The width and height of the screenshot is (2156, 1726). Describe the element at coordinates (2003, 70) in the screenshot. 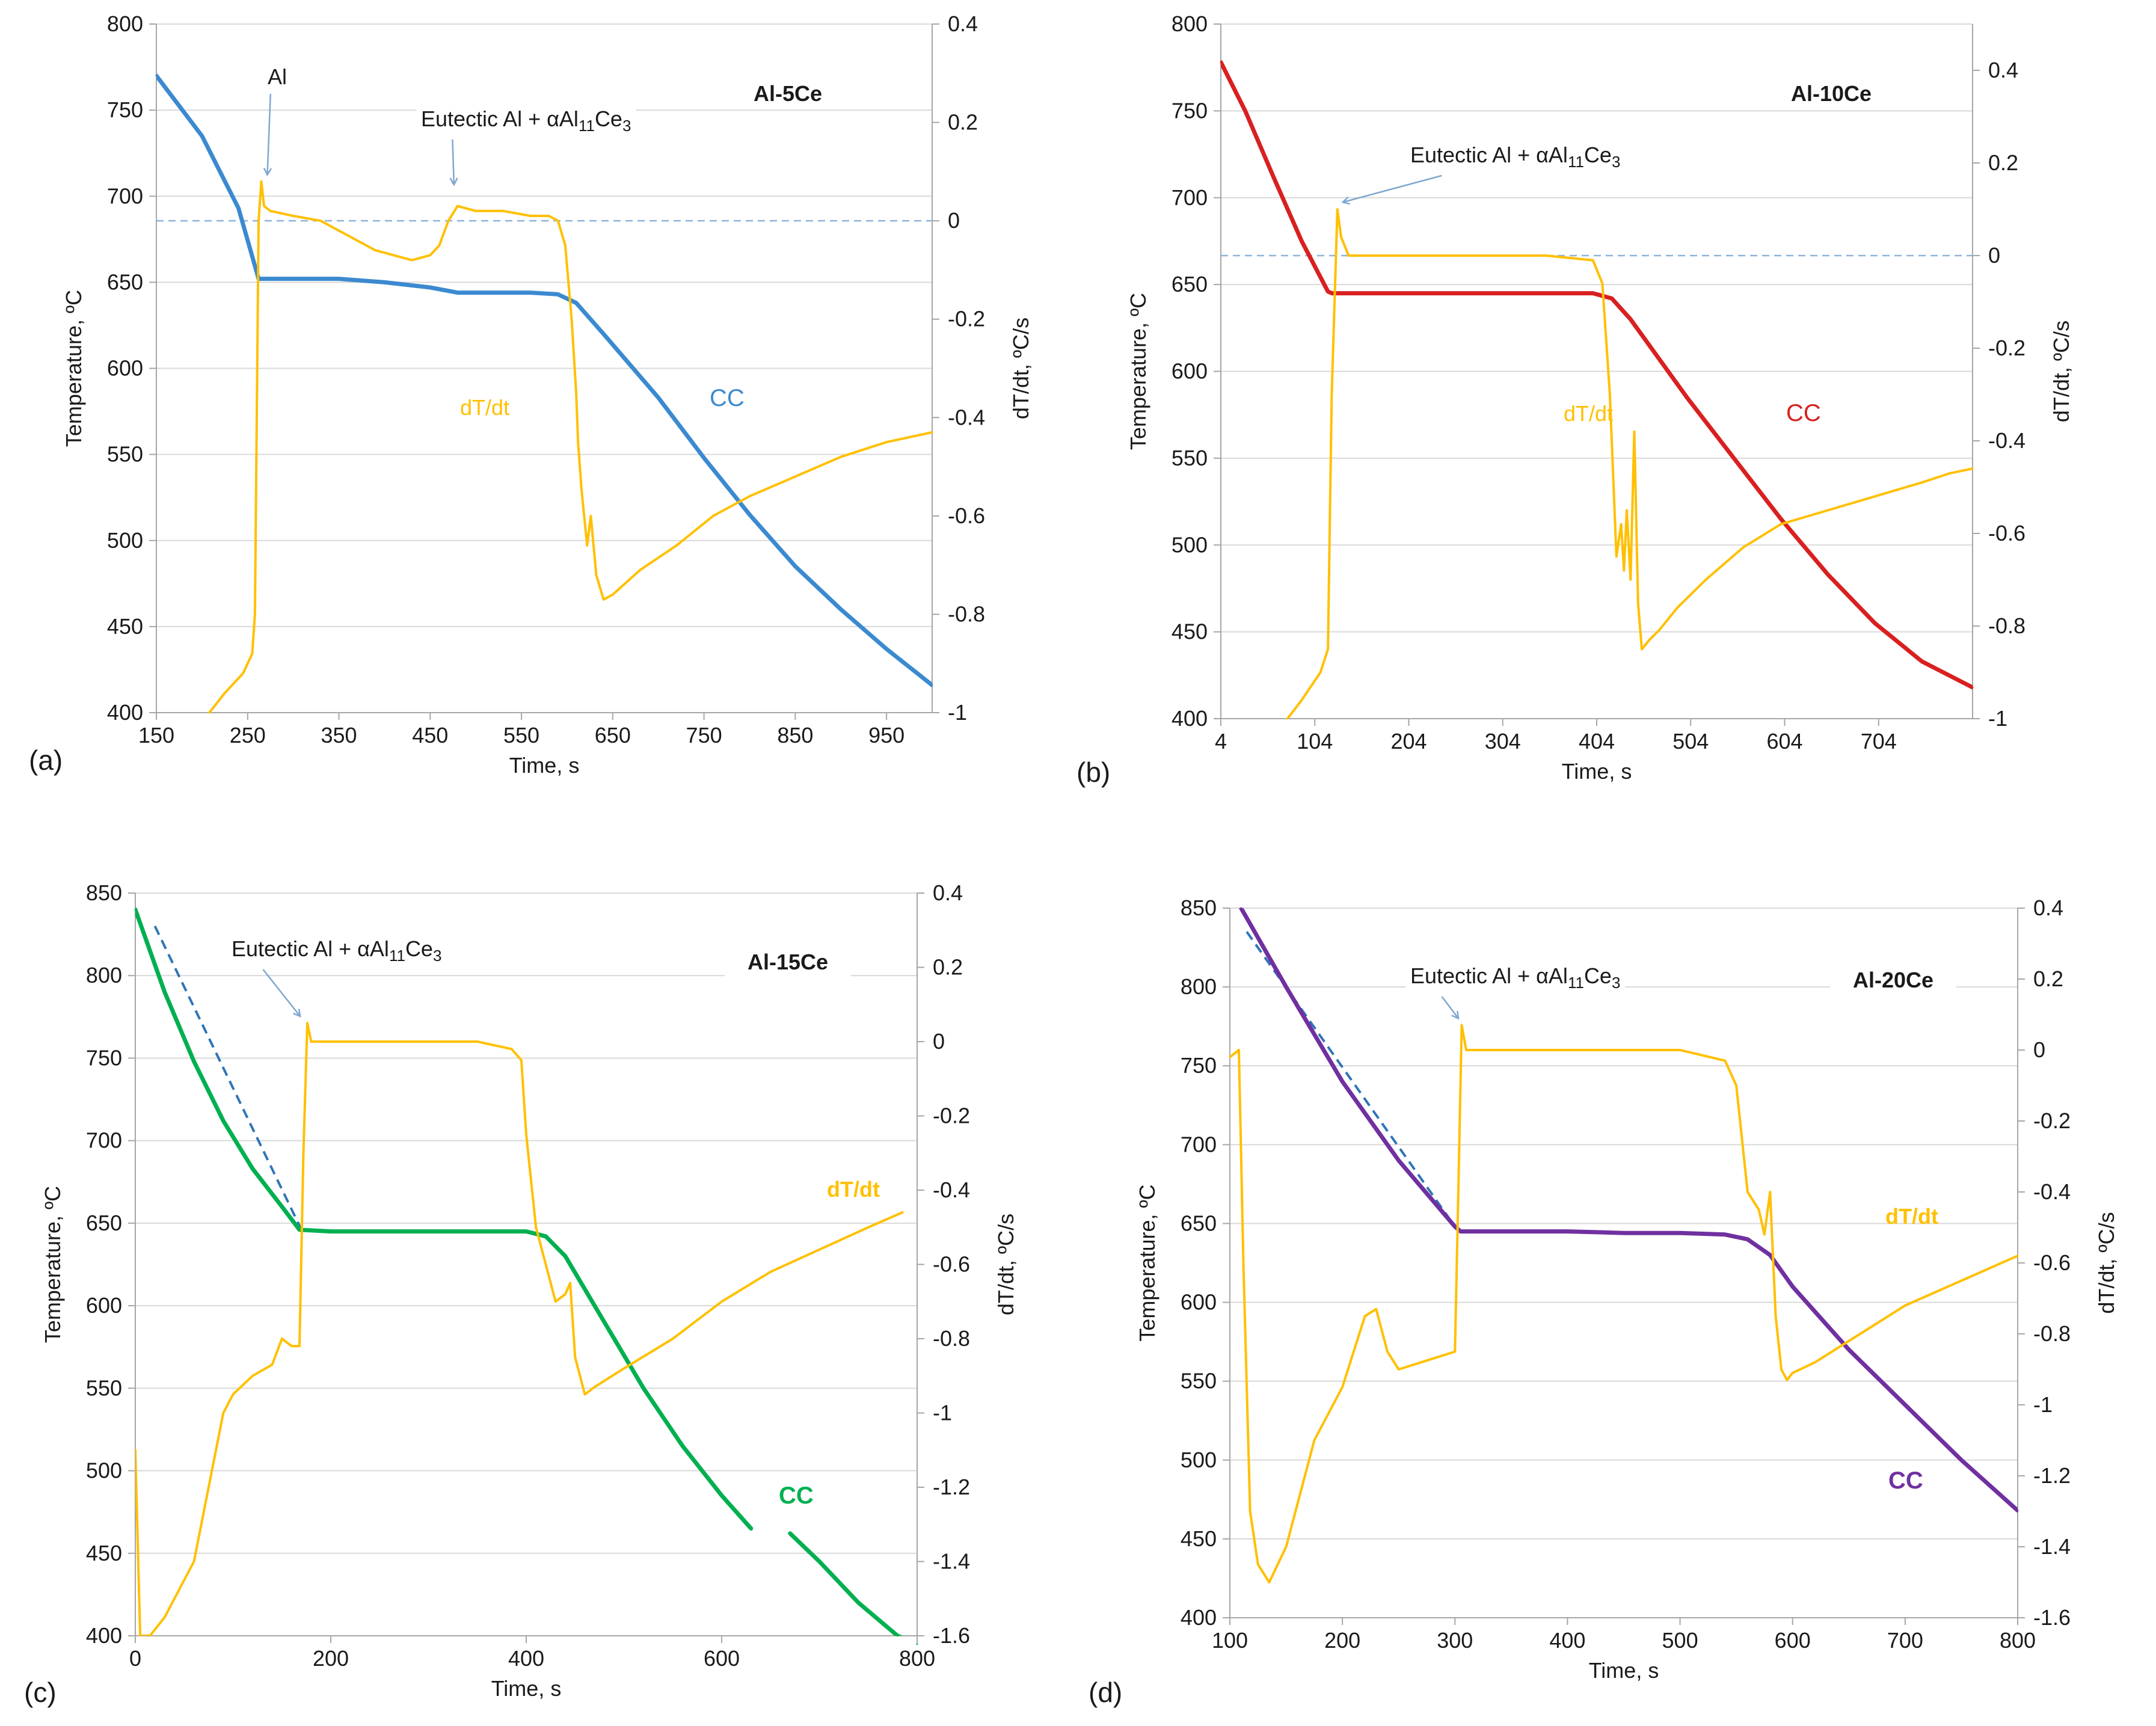

I see `y2-tick-label: 0.4` at that location.